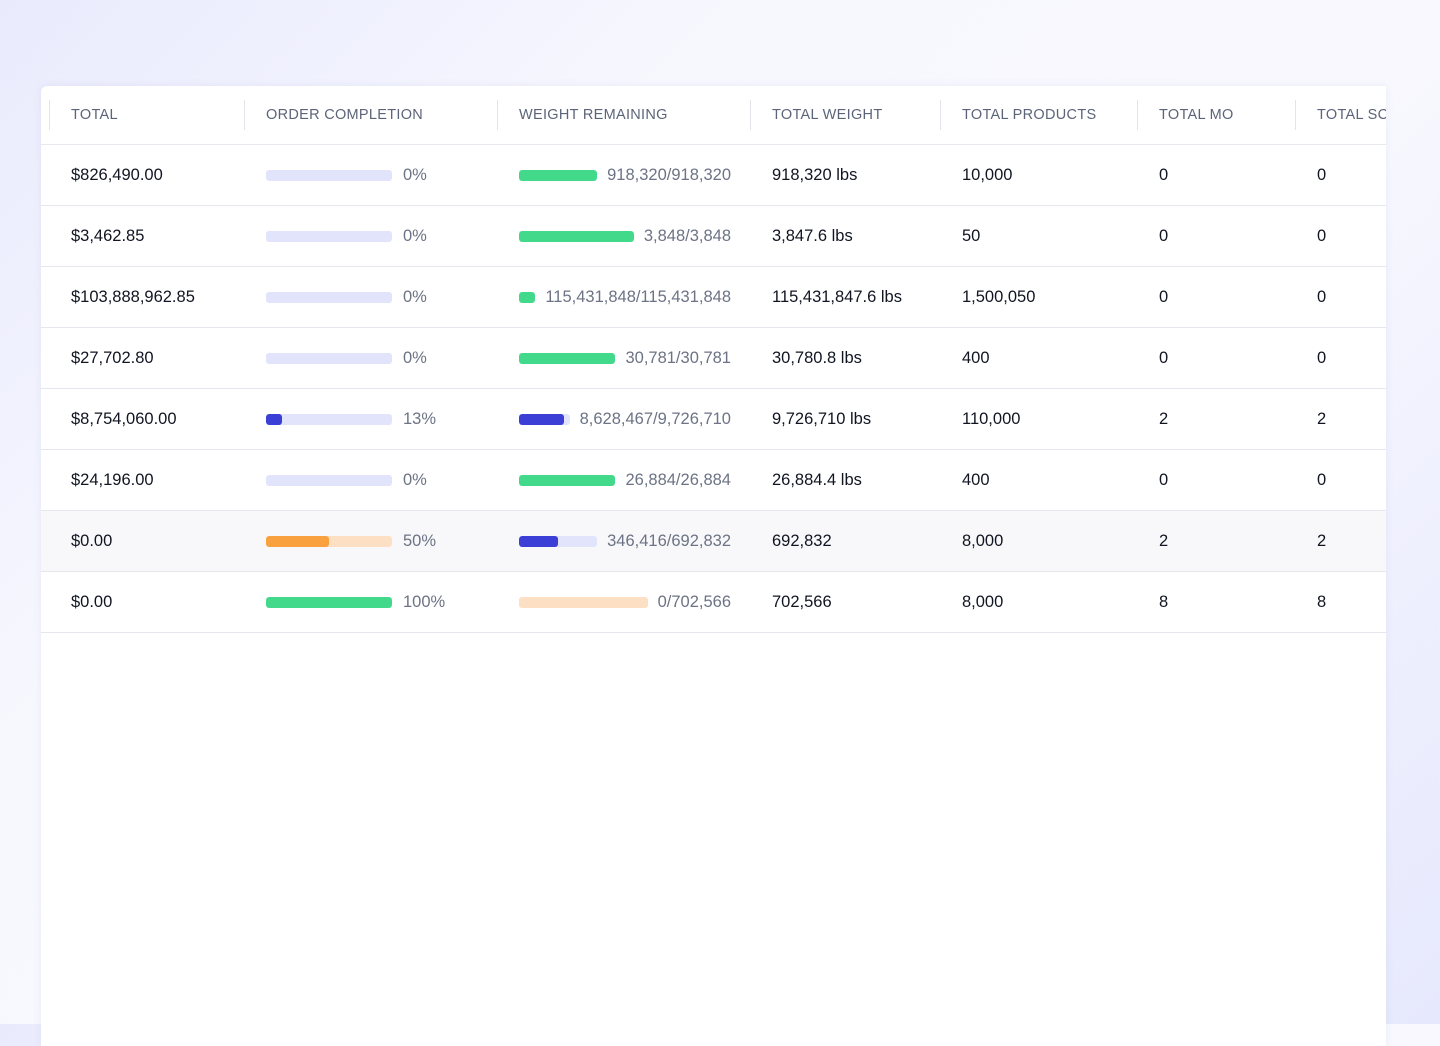  What do you see at coordinates (420, 540) in the screenshot?
I see `order-completion-percent: 50%` at bounding box center [420, 540].